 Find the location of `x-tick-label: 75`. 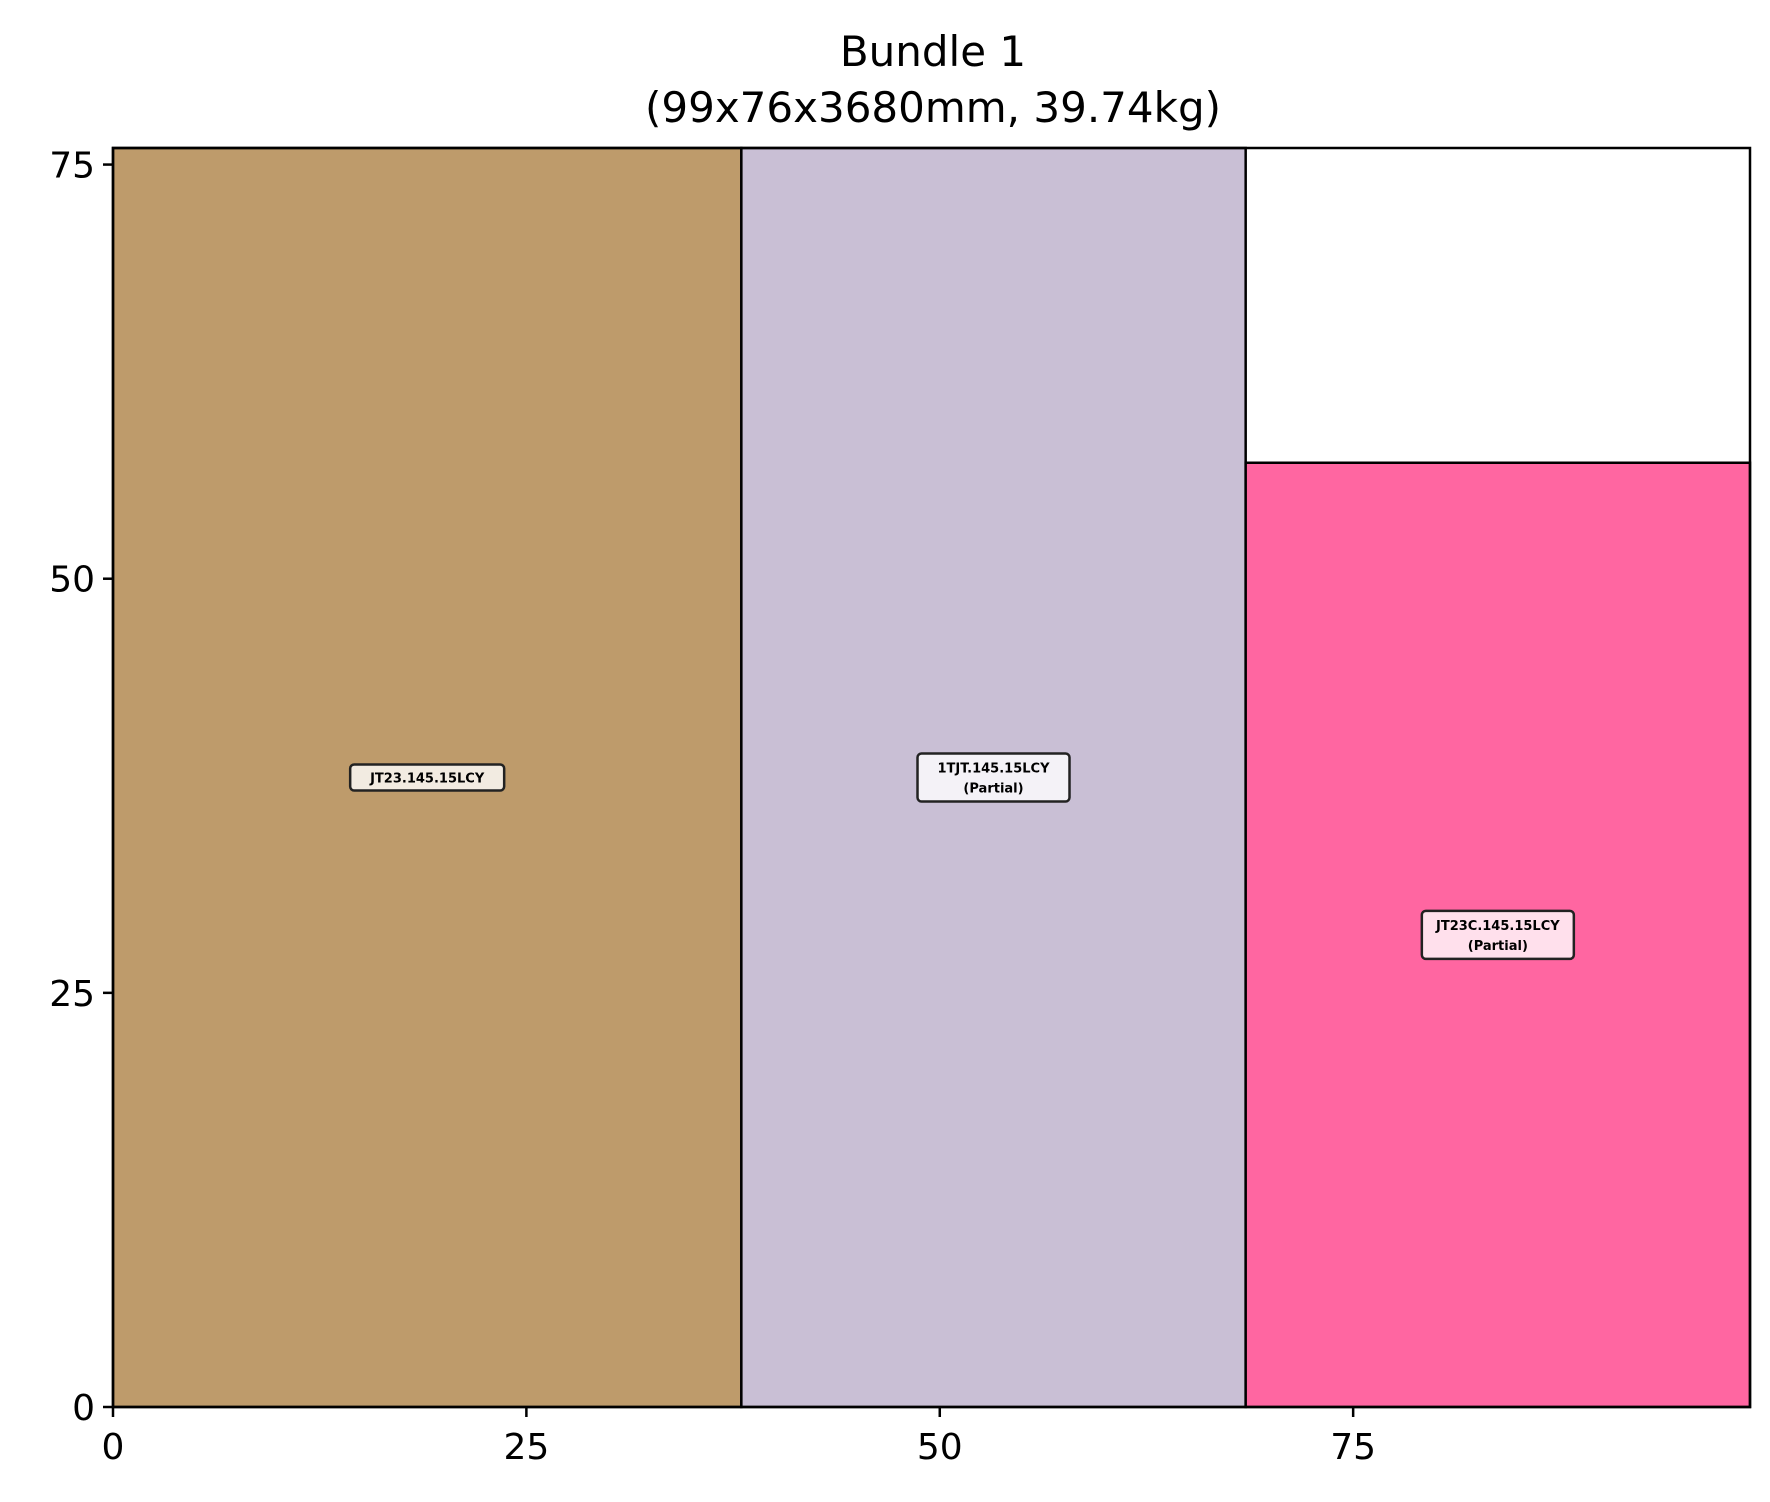

x-tick-label: 75 is located at coordinates (1353, 1447).